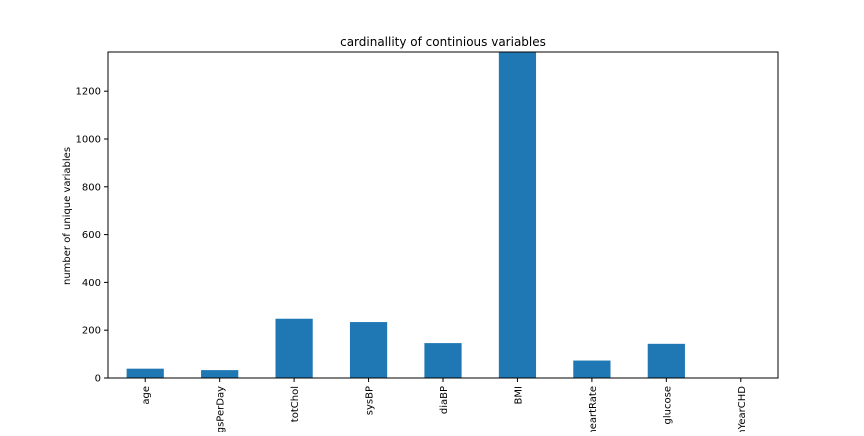 The height and width of the screenshot is (436, 864). Describe the element at coordinates (98, 379) in the screenshot. I see `y-tick-label-0: 0` at that location.